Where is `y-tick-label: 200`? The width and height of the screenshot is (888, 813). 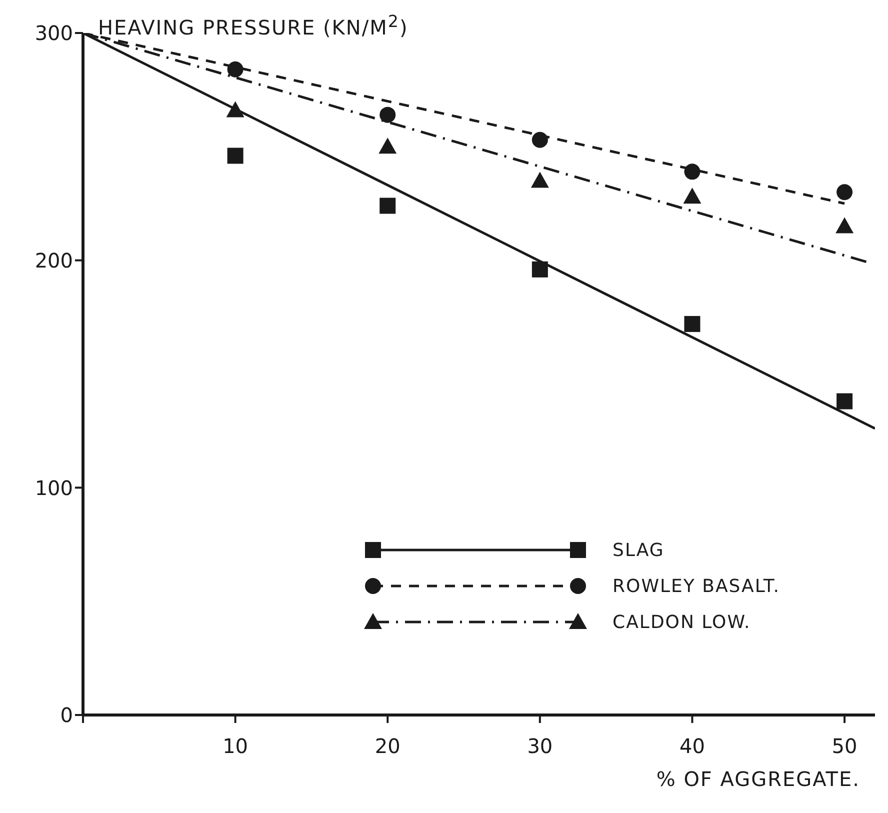 y-tick-label: 200 is located at coordinates (53, 260).